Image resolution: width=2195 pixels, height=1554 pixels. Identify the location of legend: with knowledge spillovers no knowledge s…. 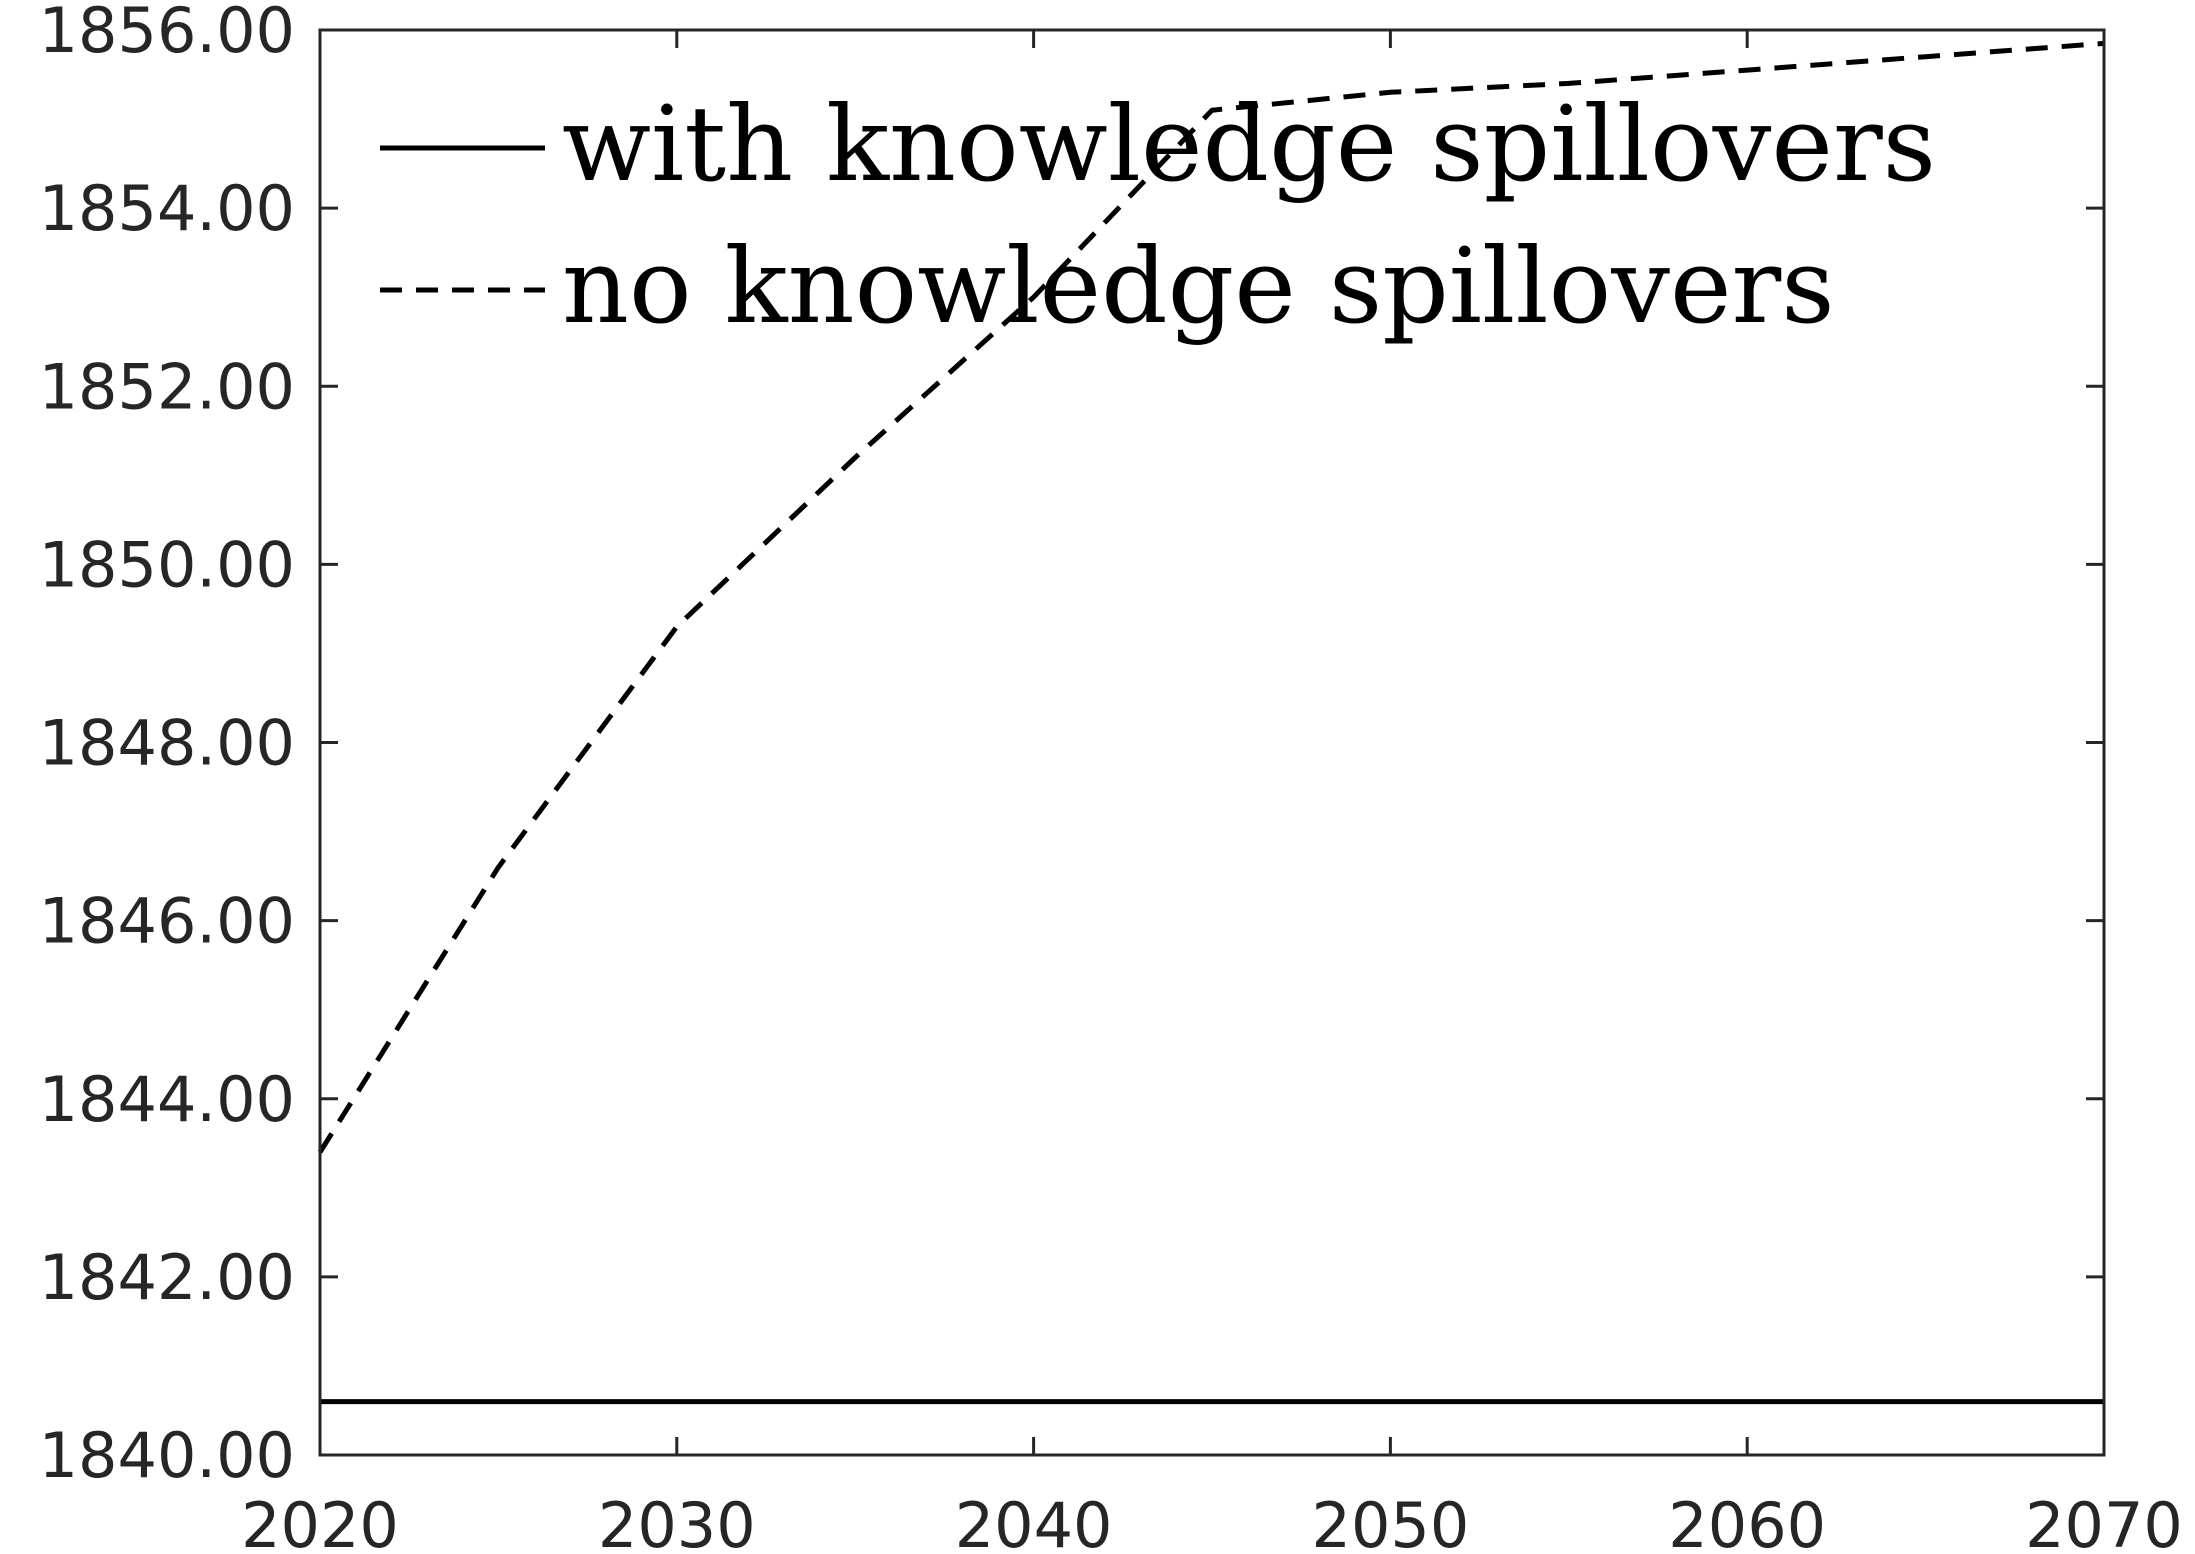
(1158, 215).